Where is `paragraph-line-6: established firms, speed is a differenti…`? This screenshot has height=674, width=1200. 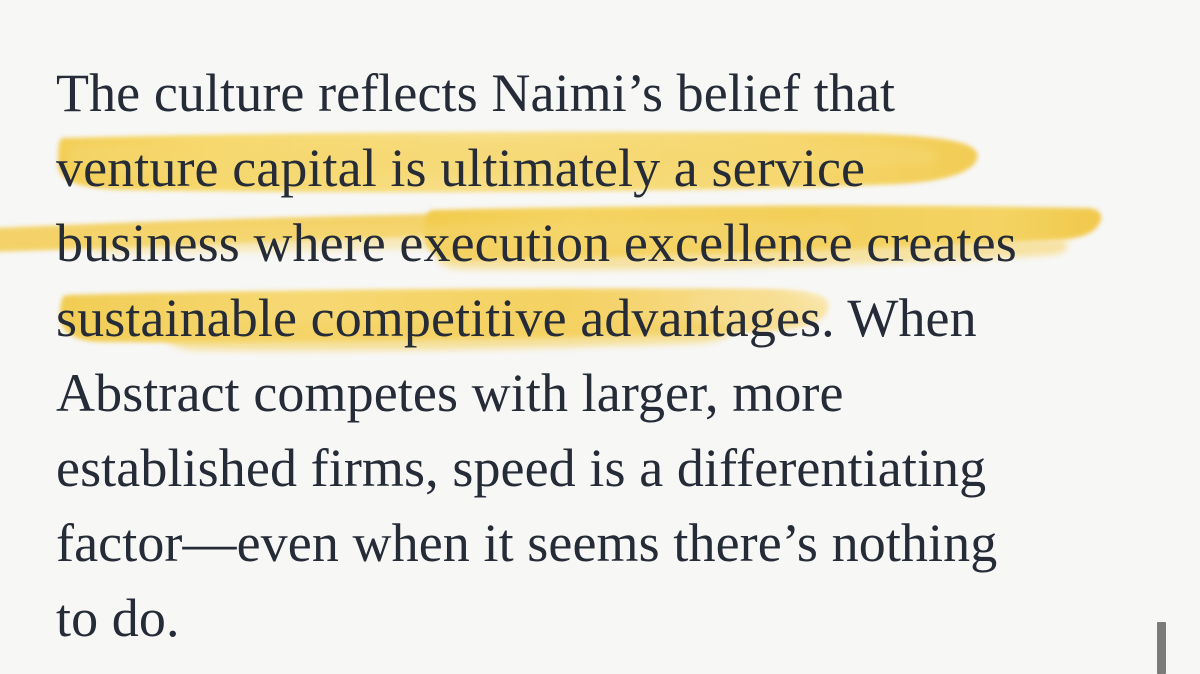
paragraph-line-6: established firms, speed is a differenti… is located at coordinates (521, 468).